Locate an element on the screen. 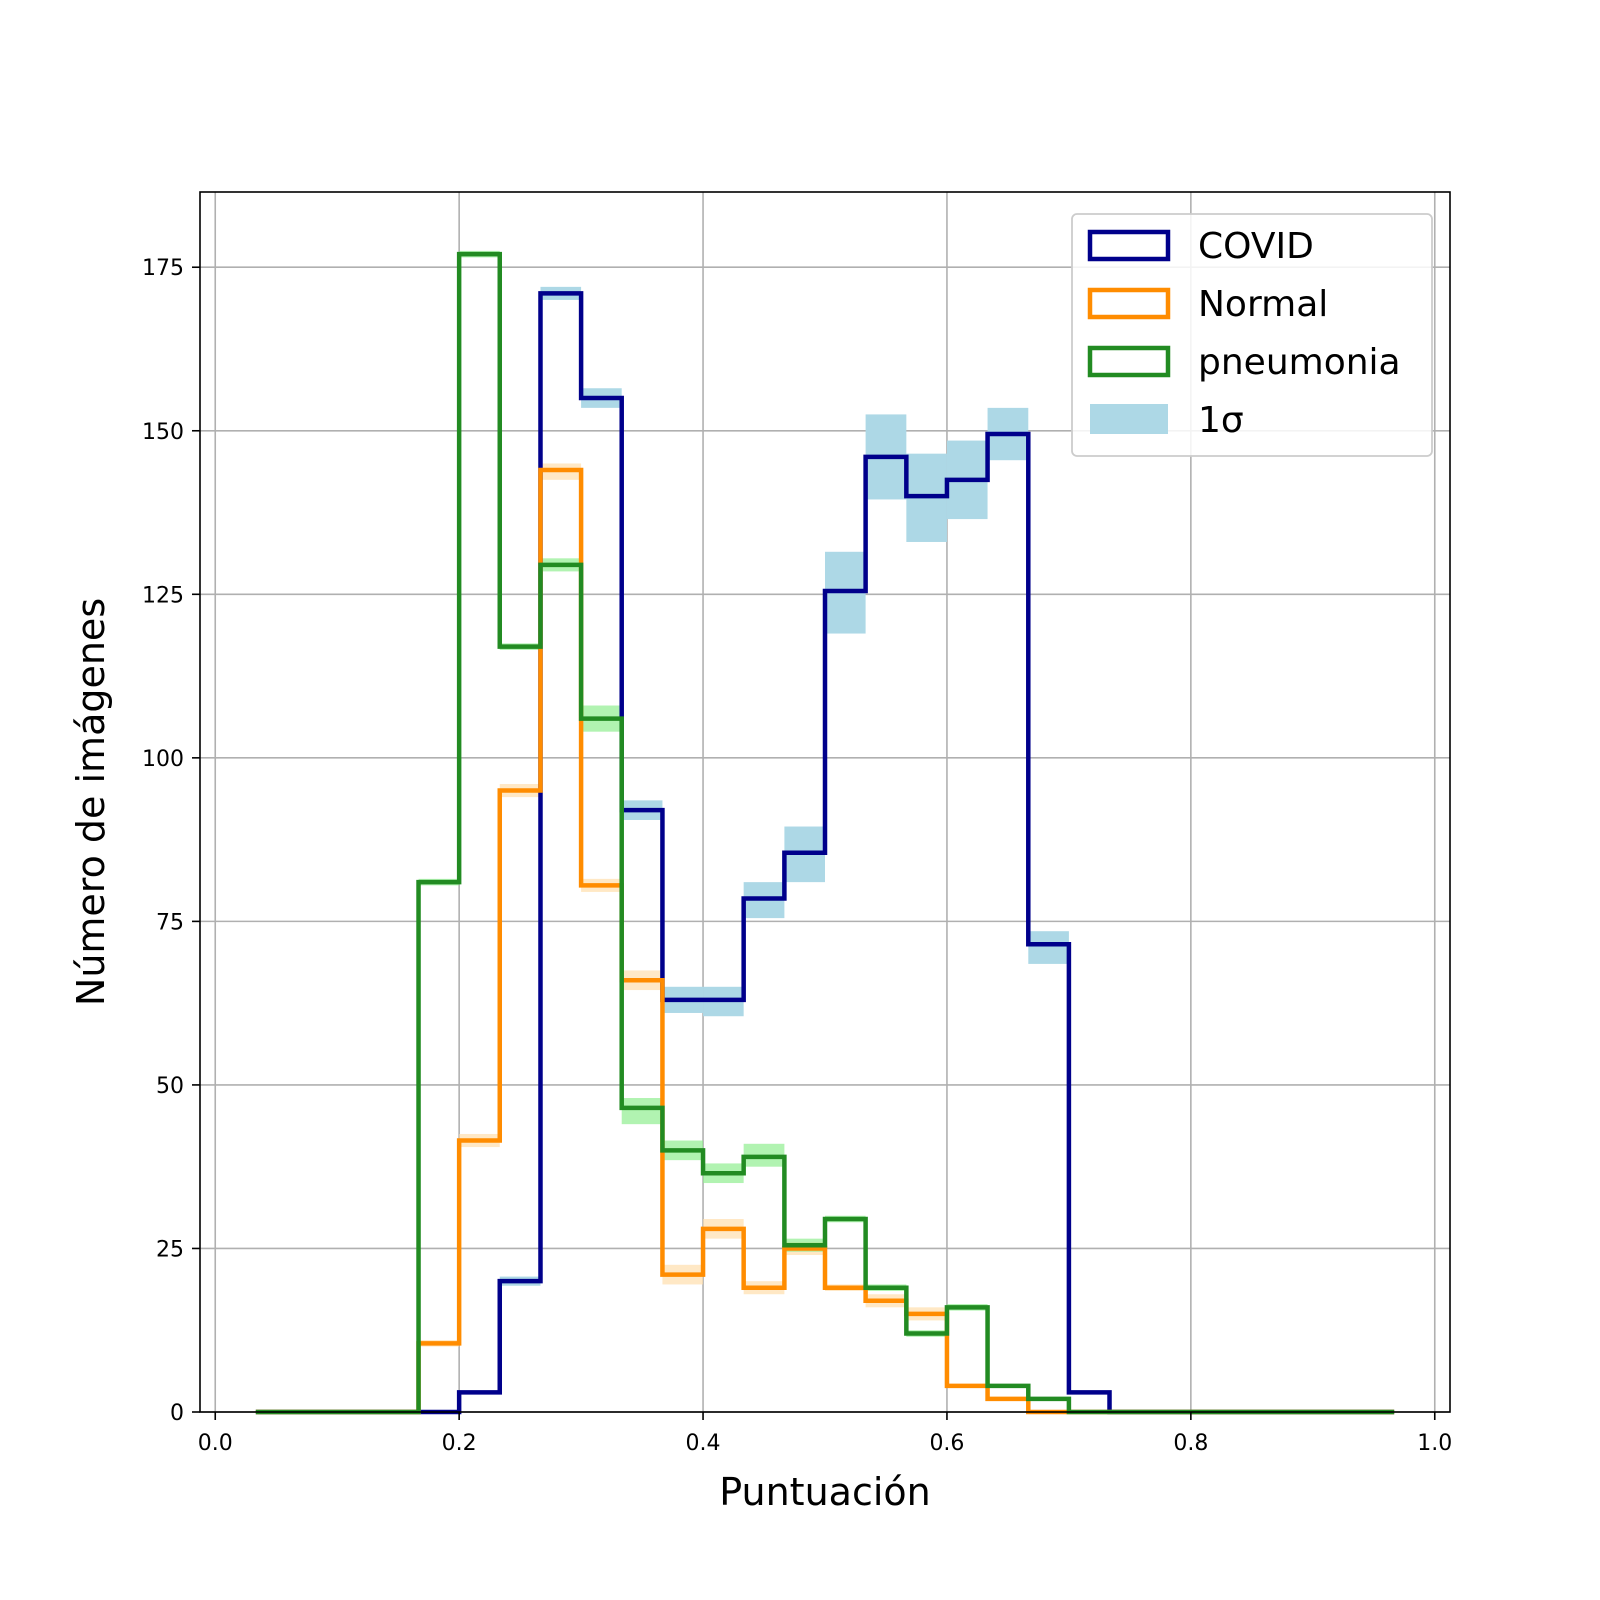  legend-swatch-sigma is located at coordinates (1129, 419).